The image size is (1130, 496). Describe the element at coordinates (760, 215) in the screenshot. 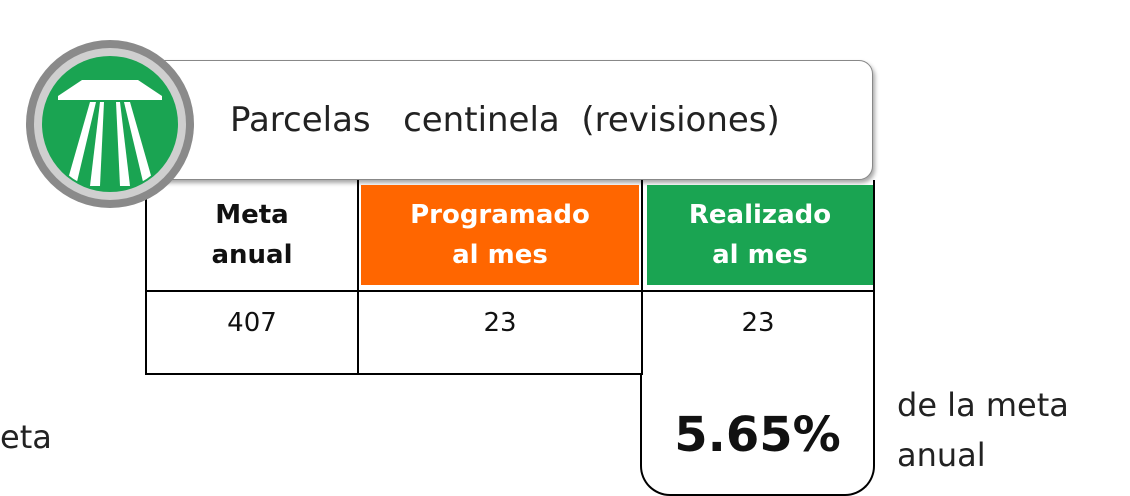

I see `header-text: Realizado` at that location.